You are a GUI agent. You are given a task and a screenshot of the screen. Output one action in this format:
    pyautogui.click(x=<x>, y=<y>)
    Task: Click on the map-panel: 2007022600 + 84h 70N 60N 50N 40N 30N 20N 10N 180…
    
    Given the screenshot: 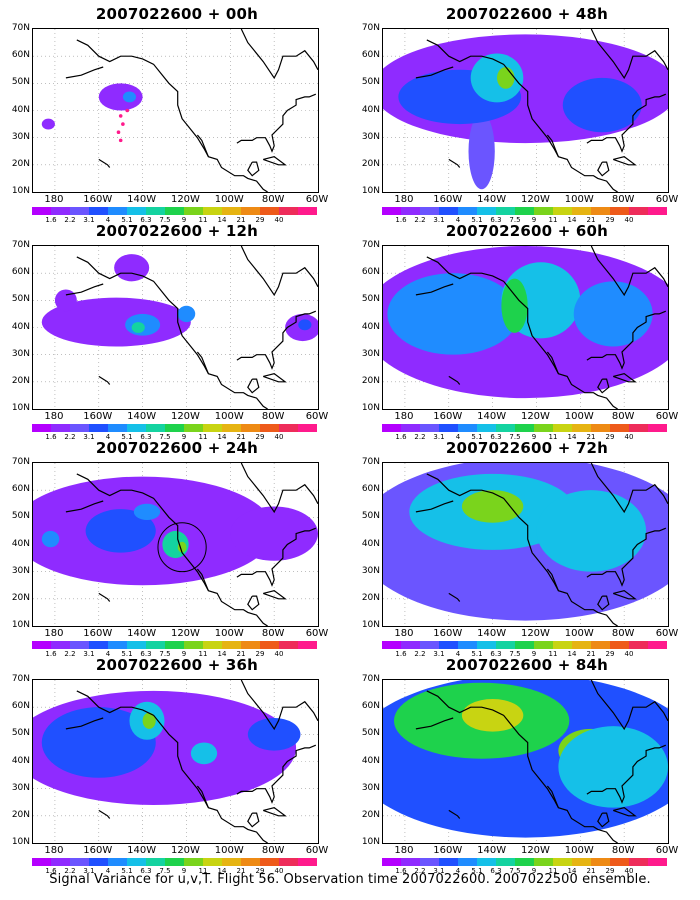 What is the action you would take?
    pyautogui.click(x=515, y=765)
    